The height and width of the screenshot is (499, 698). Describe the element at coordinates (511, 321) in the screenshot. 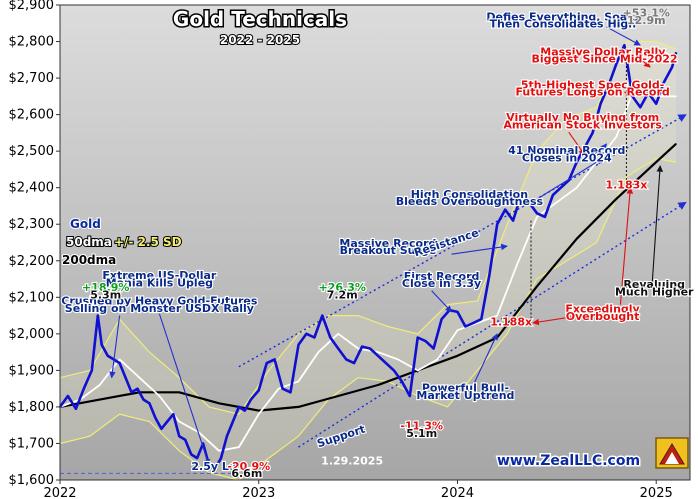

I see `annotation-label: 1.188x` at that location.